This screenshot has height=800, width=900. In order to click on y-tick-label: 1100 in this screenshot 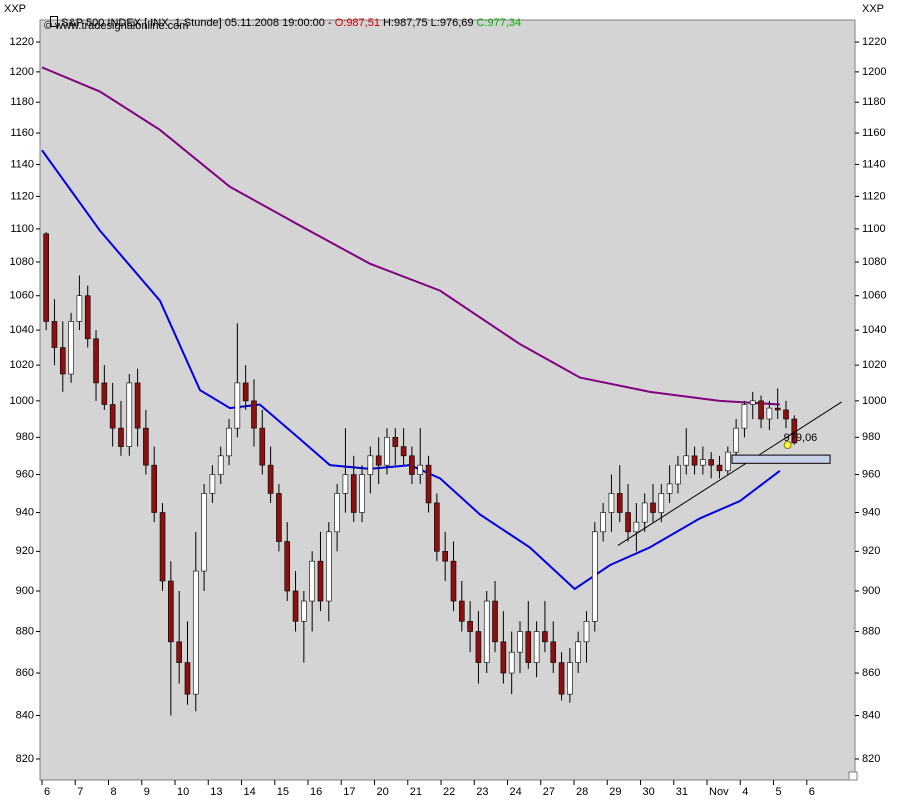, I will do `click(874, 229)`.